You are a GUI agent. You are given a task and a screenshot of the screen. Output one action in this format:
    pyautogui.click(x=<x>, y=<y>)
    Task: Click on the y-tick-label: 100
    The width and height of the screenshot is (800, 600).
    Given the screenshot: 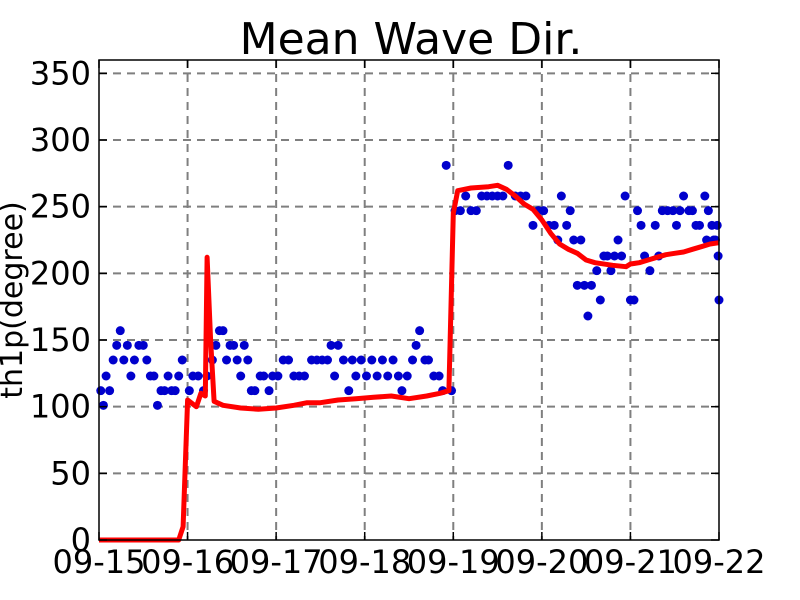 What is the action you would take?
    pyautogui.click(x=60, y=407)
    